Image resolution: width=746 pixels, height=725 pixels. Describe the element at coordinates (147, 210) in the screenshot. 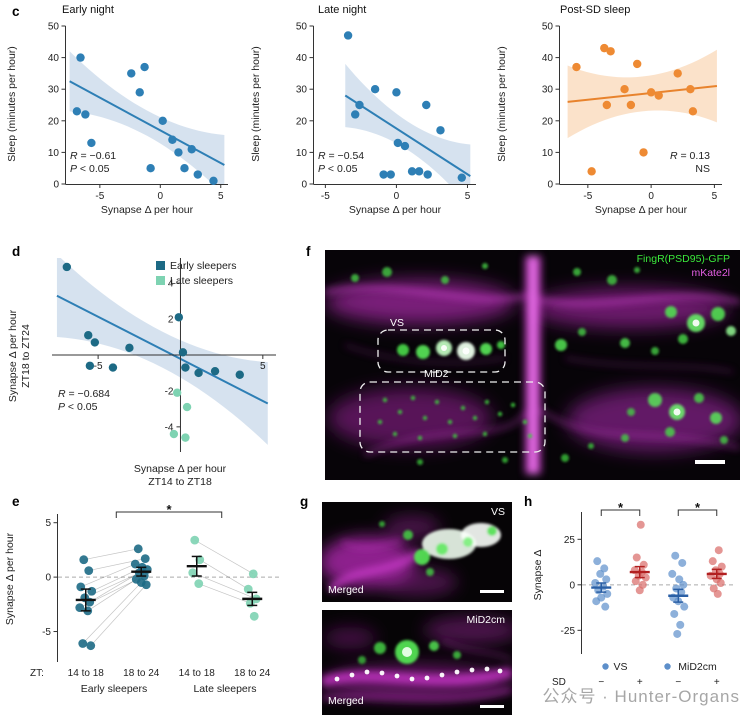

I see `x-axis-label-c1: Synapse Δ per hour` at that location.